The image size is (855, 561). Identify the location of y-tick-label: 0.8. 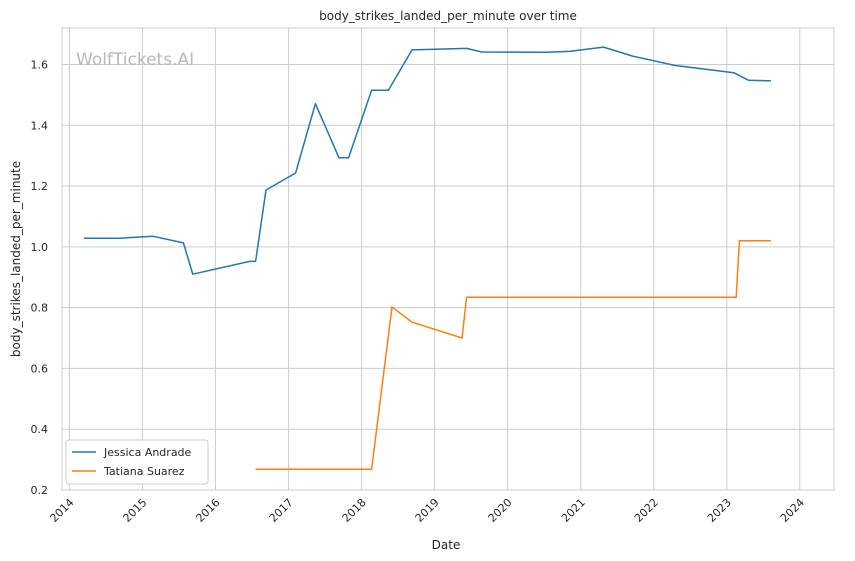
(40, 308).